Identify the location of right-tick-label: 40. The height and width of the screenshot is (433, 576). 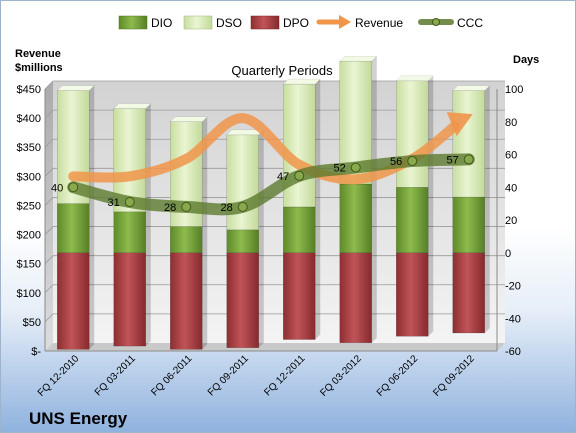
(511, 188).